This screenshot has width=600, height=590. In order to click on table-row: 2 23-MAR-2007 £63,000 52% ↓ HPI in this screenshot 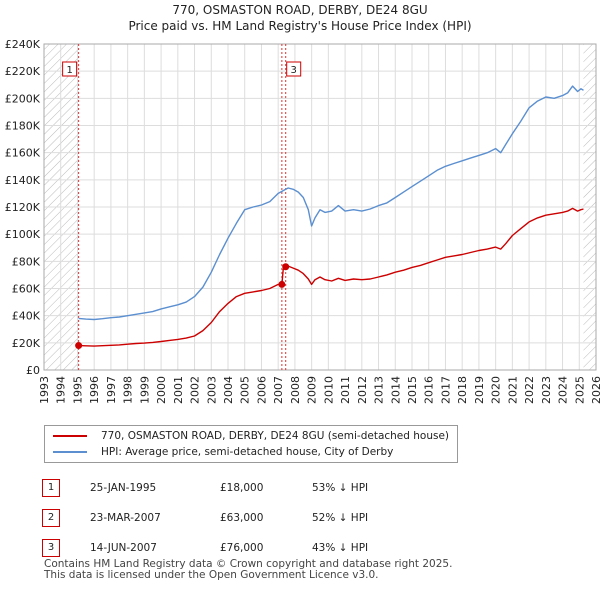, I will do `click(205, 518)`.